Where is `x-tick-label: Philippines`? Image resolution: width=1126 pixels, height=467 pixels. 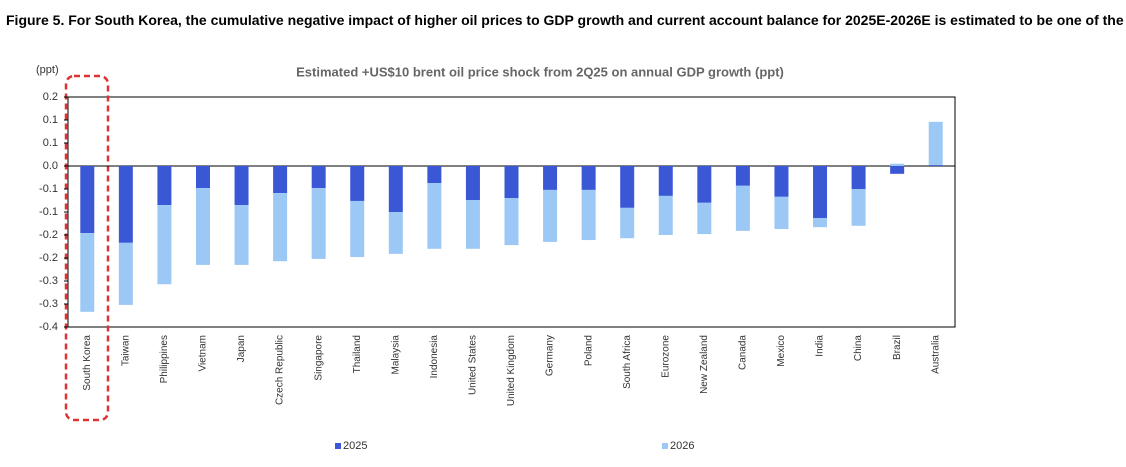 x-tick-label: Philippines is located at coordinates (164, 359).